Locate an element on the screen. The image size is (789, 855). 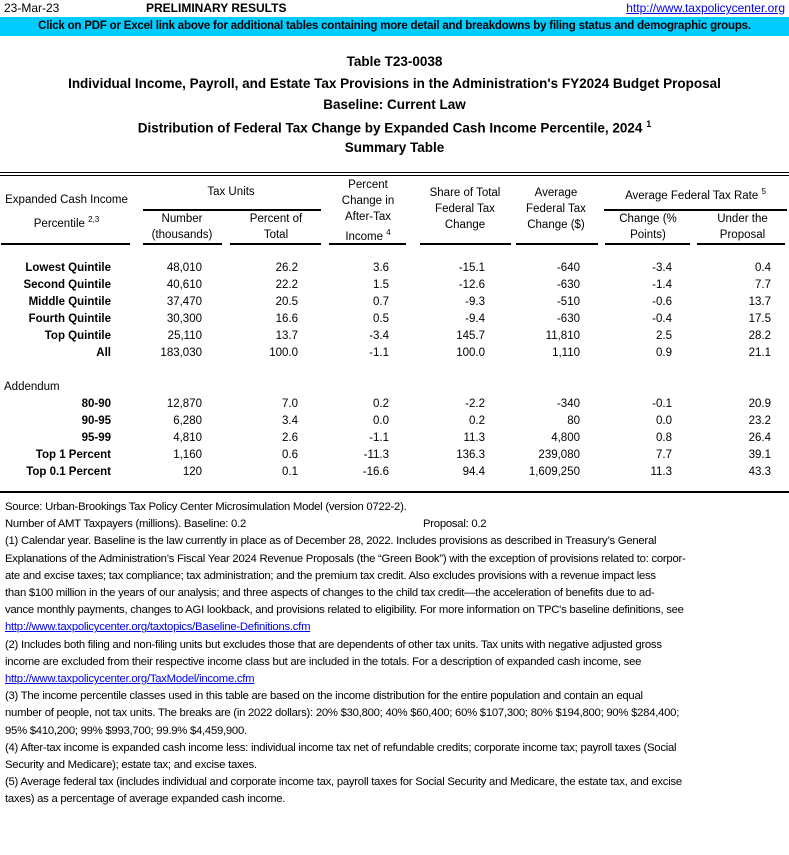
report-date: 23-Mar-23 is located at coordinates (32, 8).